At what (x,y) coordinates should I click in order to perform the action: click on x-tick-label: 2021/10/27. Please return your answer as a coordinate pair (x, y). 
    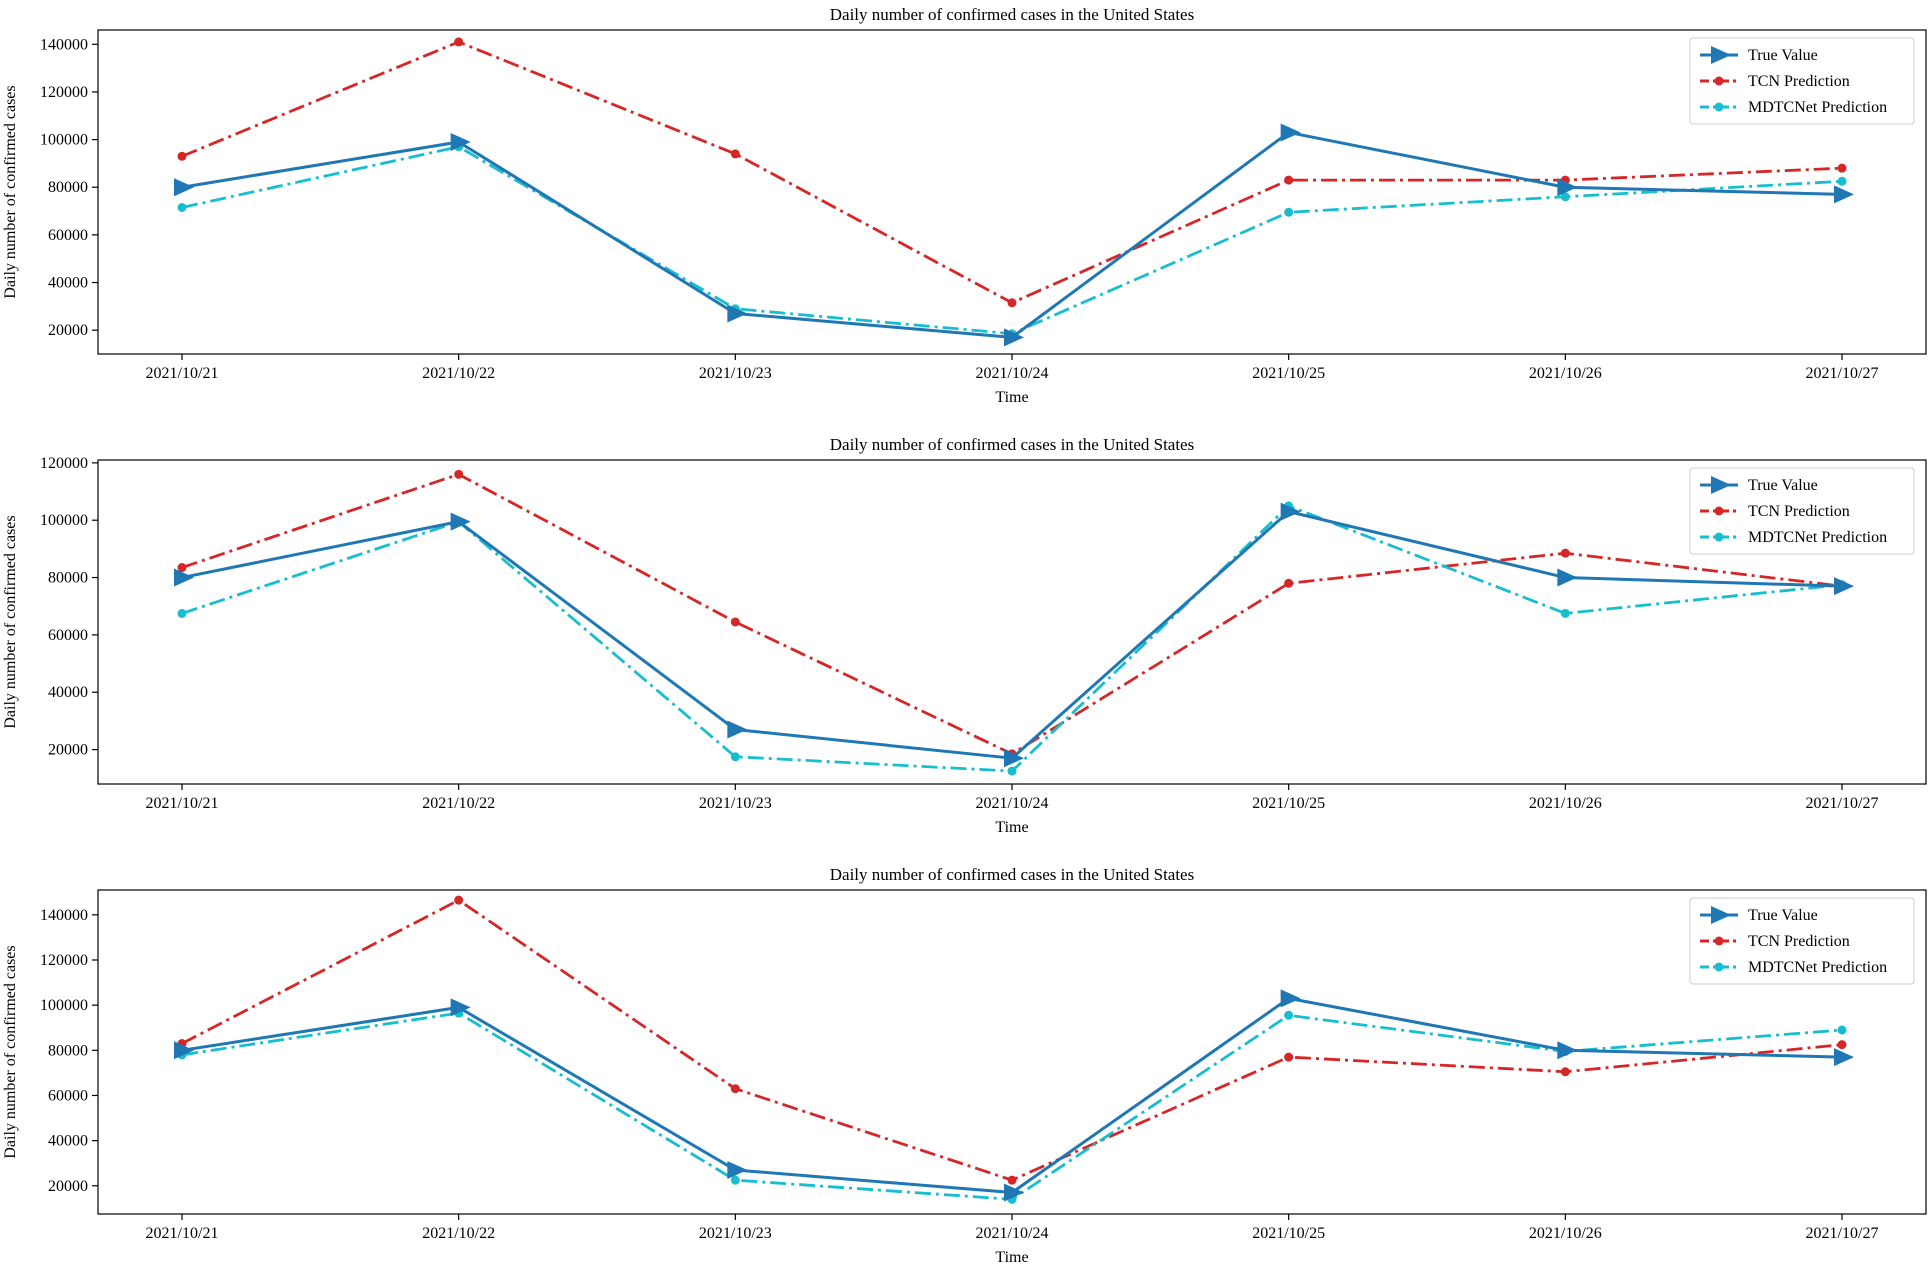
    Looking at the image, I should click on (1842, 1233).